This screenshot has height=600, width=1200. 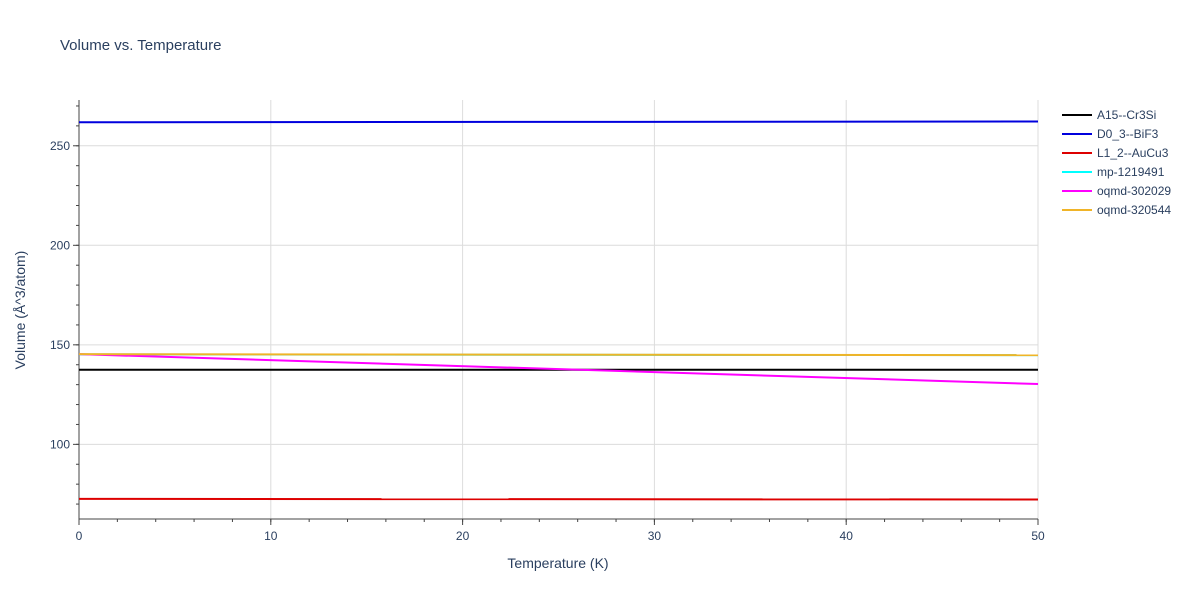 What do you see at coordinates (271, 536) in the screenshot?
I see `x-tick-label: 10` at bounding box center [271, 536].